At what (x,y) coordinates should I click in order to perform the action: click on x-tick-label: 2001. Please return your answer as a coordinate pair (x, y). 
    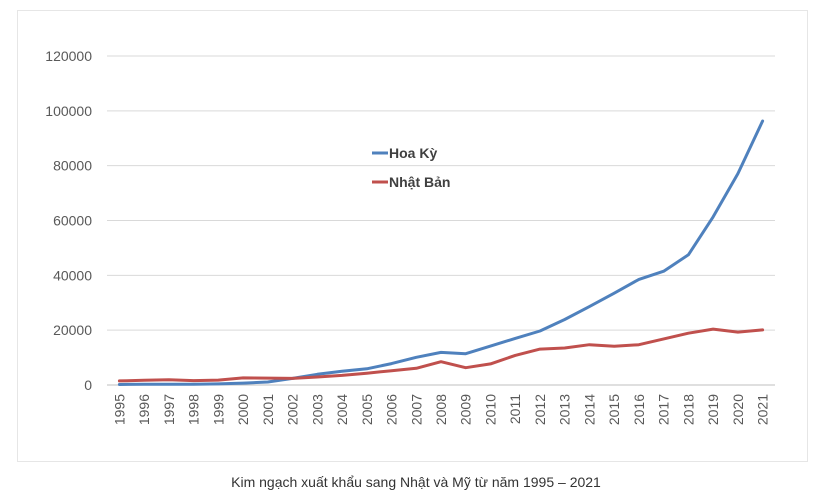
    Looking at the image, I should click on (268, 409).